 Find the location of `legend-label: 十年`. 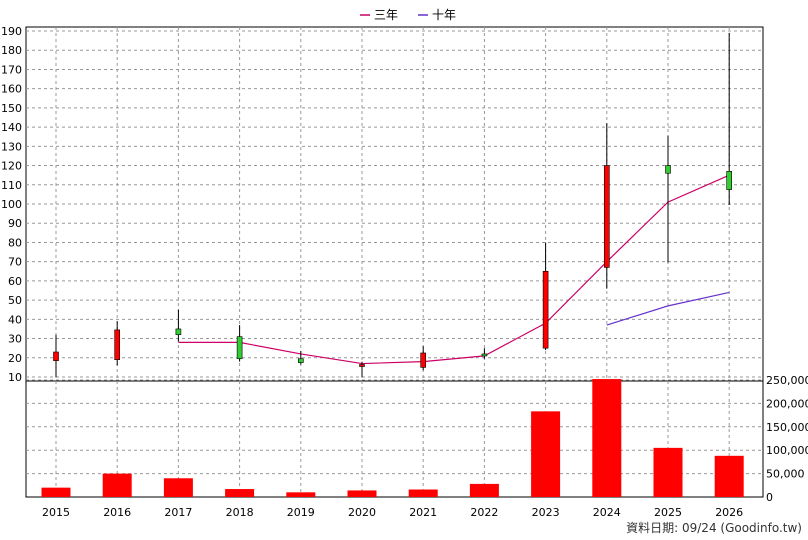

legend-label: 十年 is located at coordinates (444, 15).